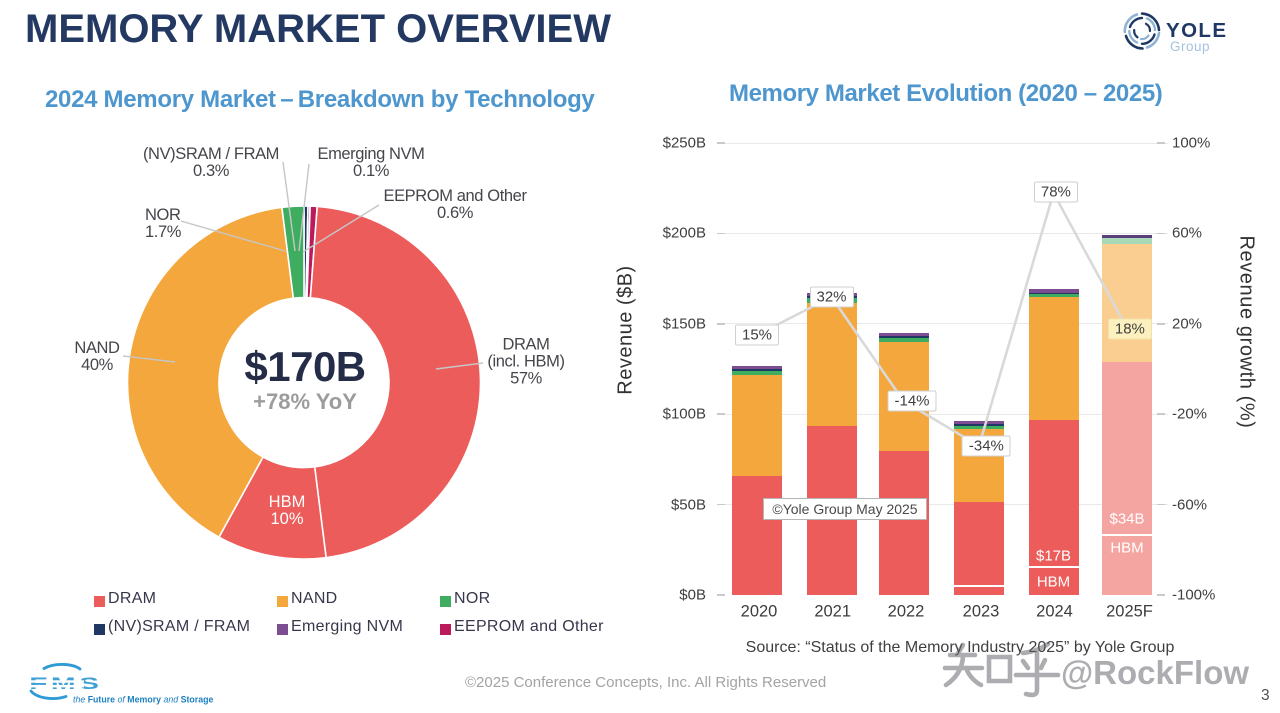  What do you see at coordinates (143, 700) in the screenshot?
I see `svg-text:the Future of Memory and Stora: the Future of Memory and Storage` at bounding box center [143, 700].